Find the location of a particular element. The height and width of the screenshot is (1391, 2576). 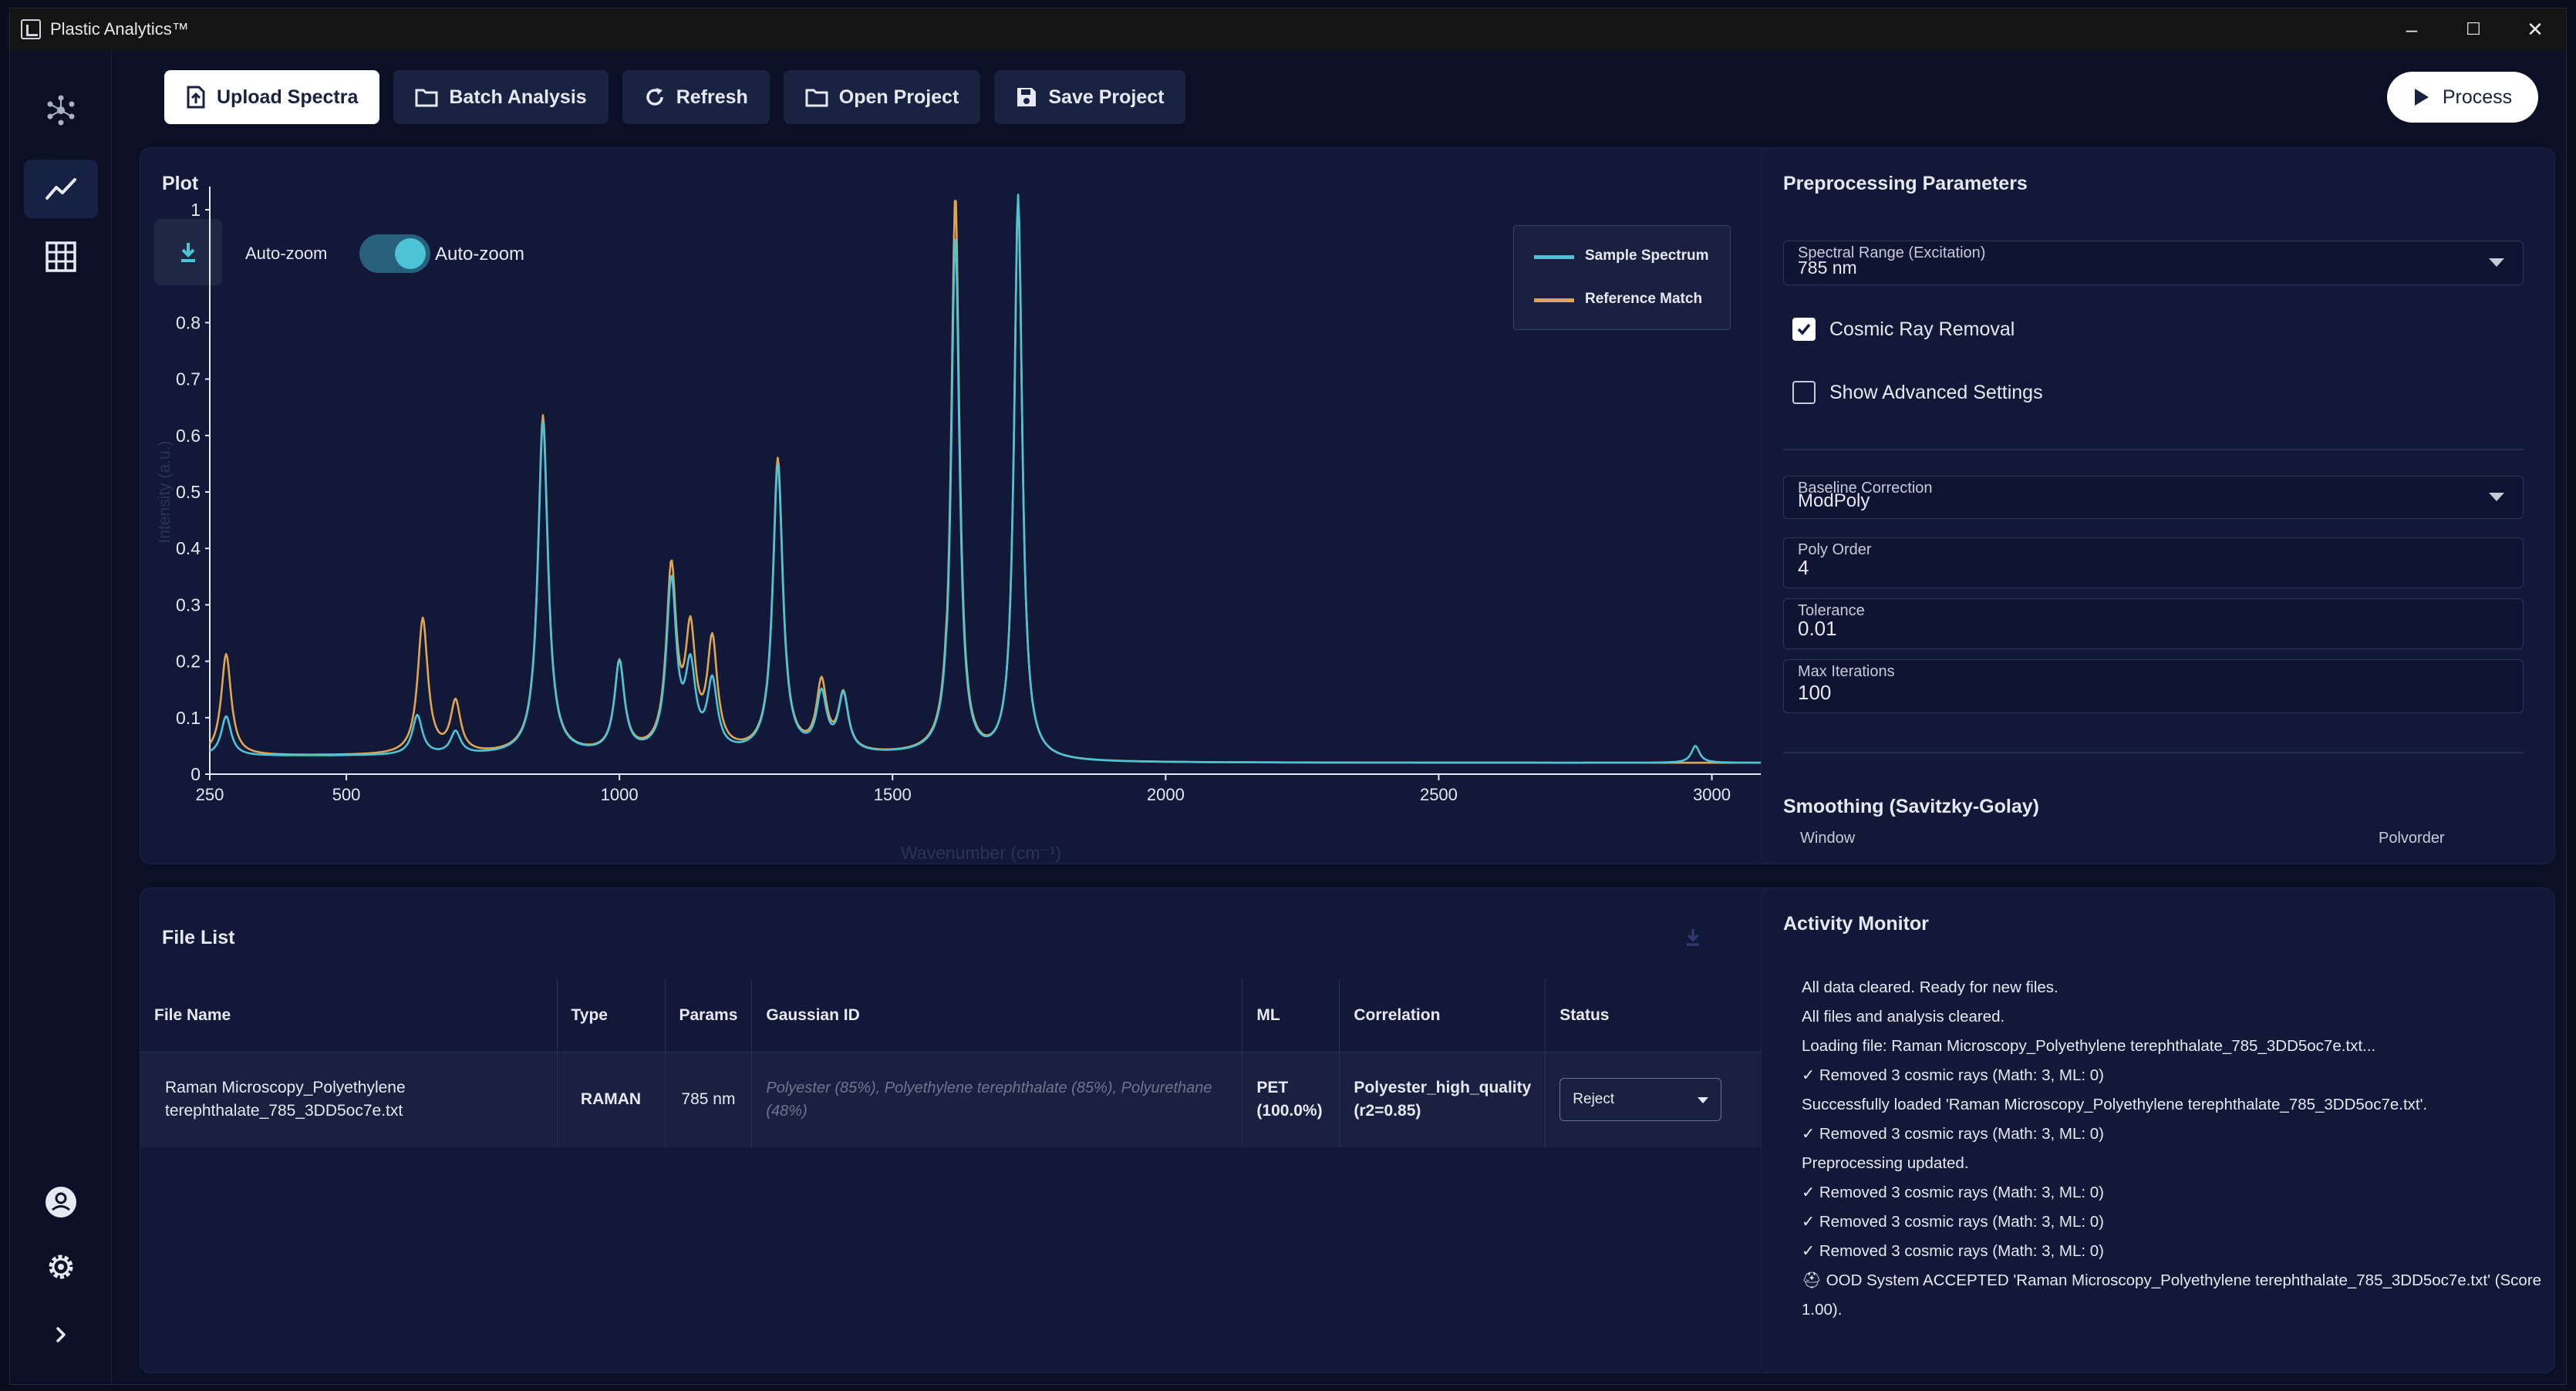

y-axis-label: Intensity (a.u.) is located at coordinates (165, 492).